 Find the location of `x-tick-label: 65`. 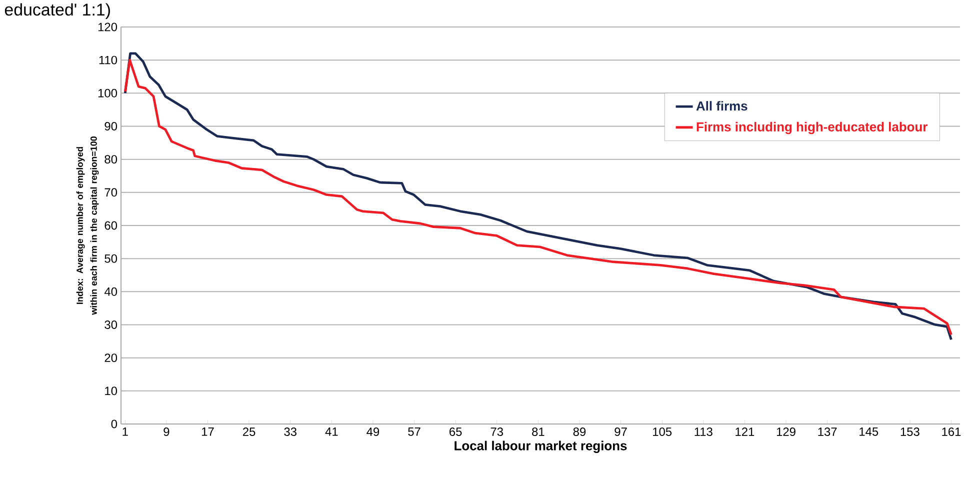

x-tick-label: 65 is located at coordinates (456, 432).